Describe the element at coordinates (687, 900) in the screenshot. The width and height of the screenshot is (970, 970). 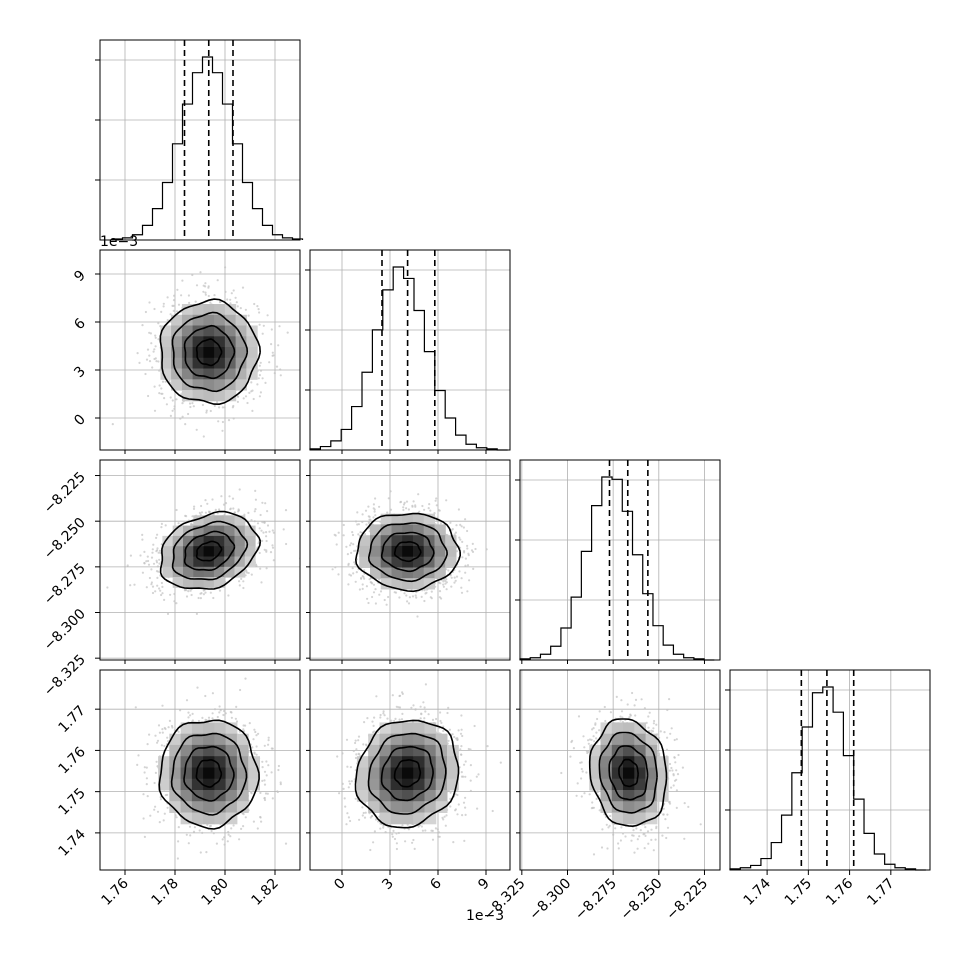
I see `x-tick-label: −8.225` at that location.